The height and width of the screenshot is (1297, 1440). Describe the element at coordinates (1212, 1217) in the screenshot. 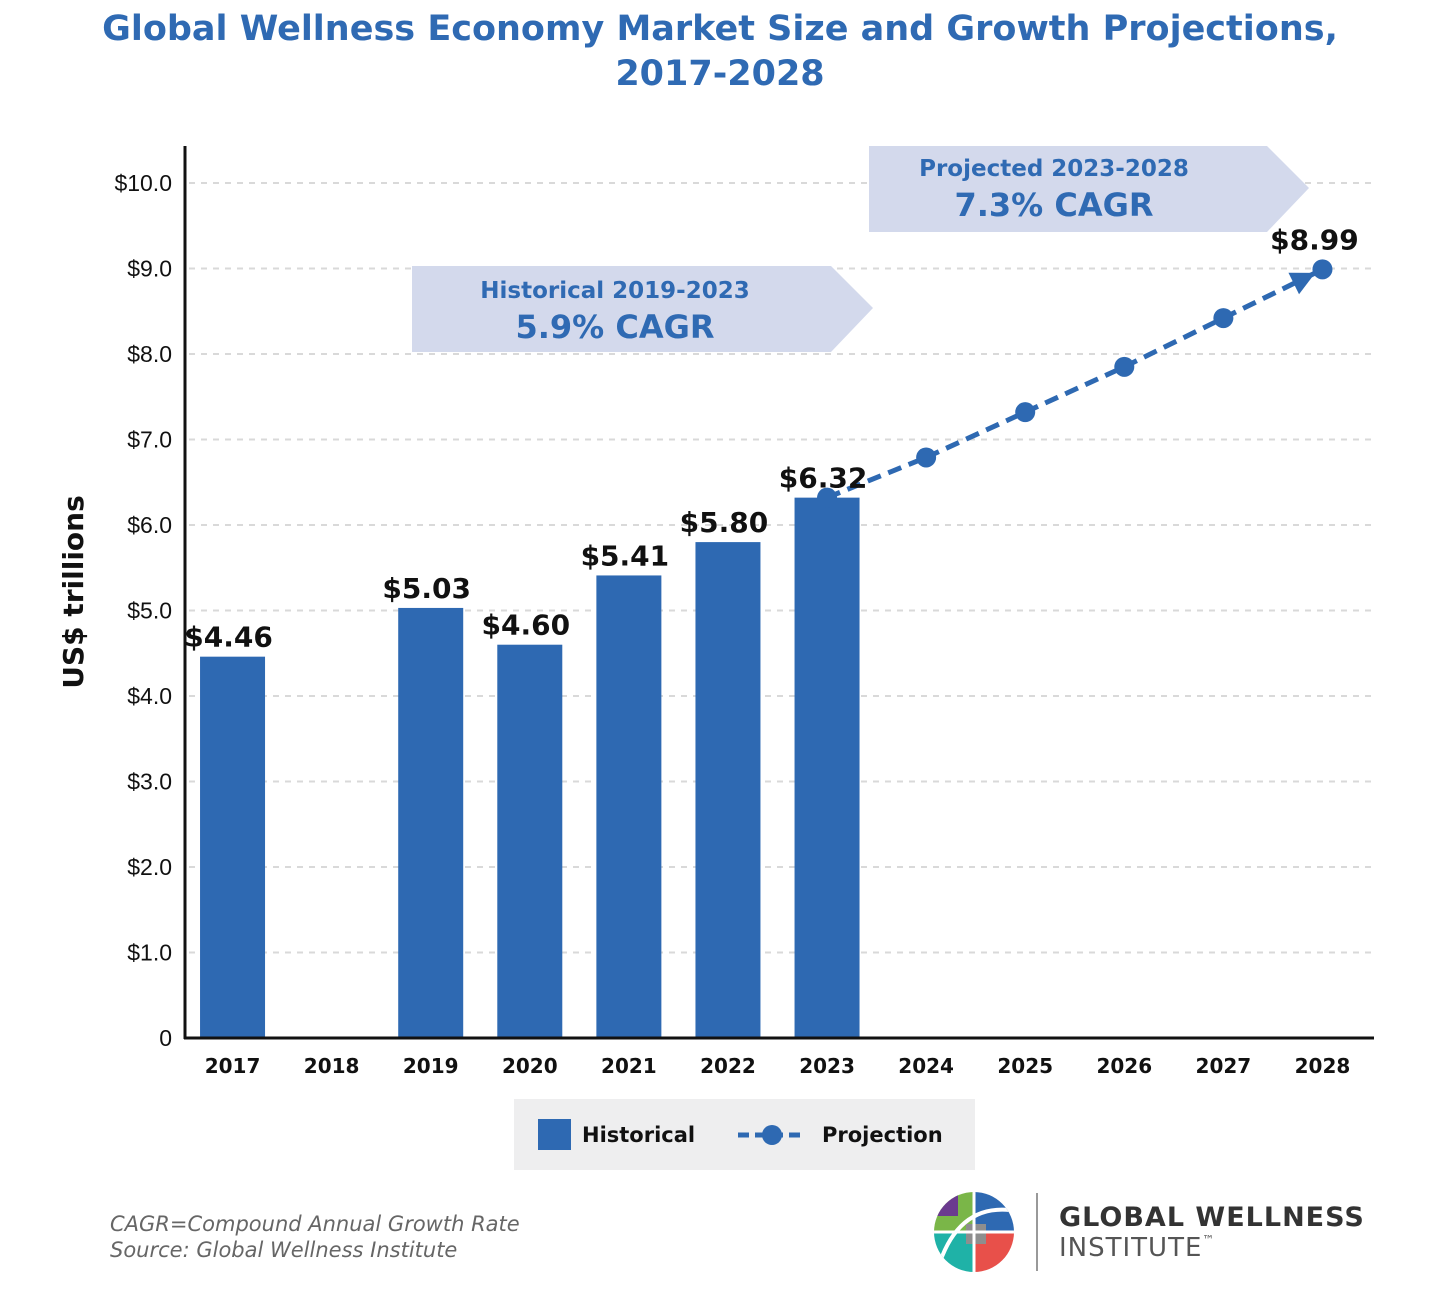

I see `brand-name-line1: GLOBAL WELLNESS` at that location.